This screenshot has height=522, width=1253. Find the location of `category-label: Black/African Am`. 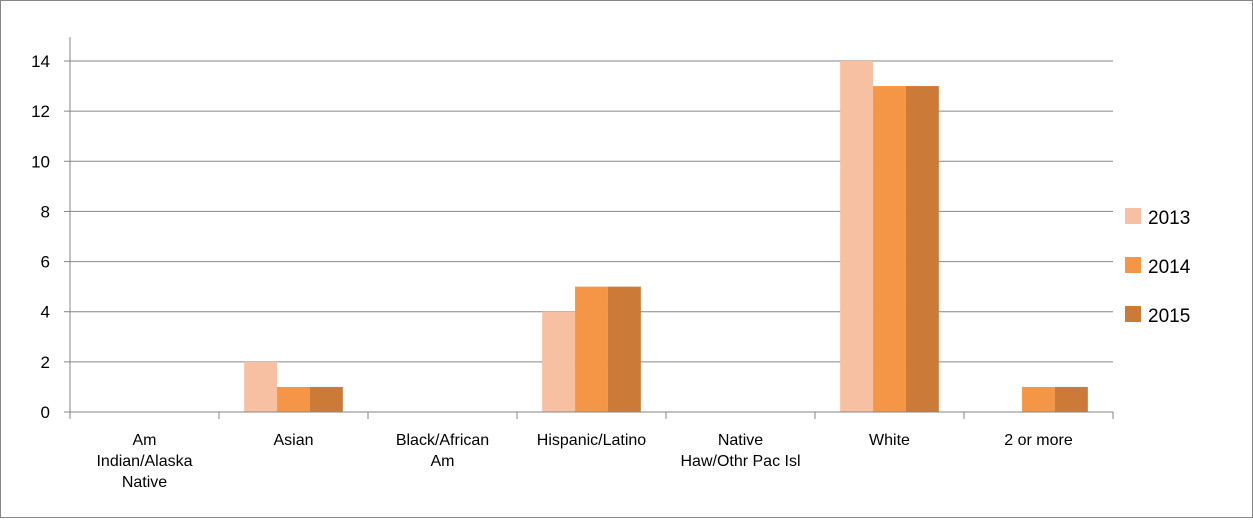

category-label: Black/African Am is located at coordinates (442, 451).